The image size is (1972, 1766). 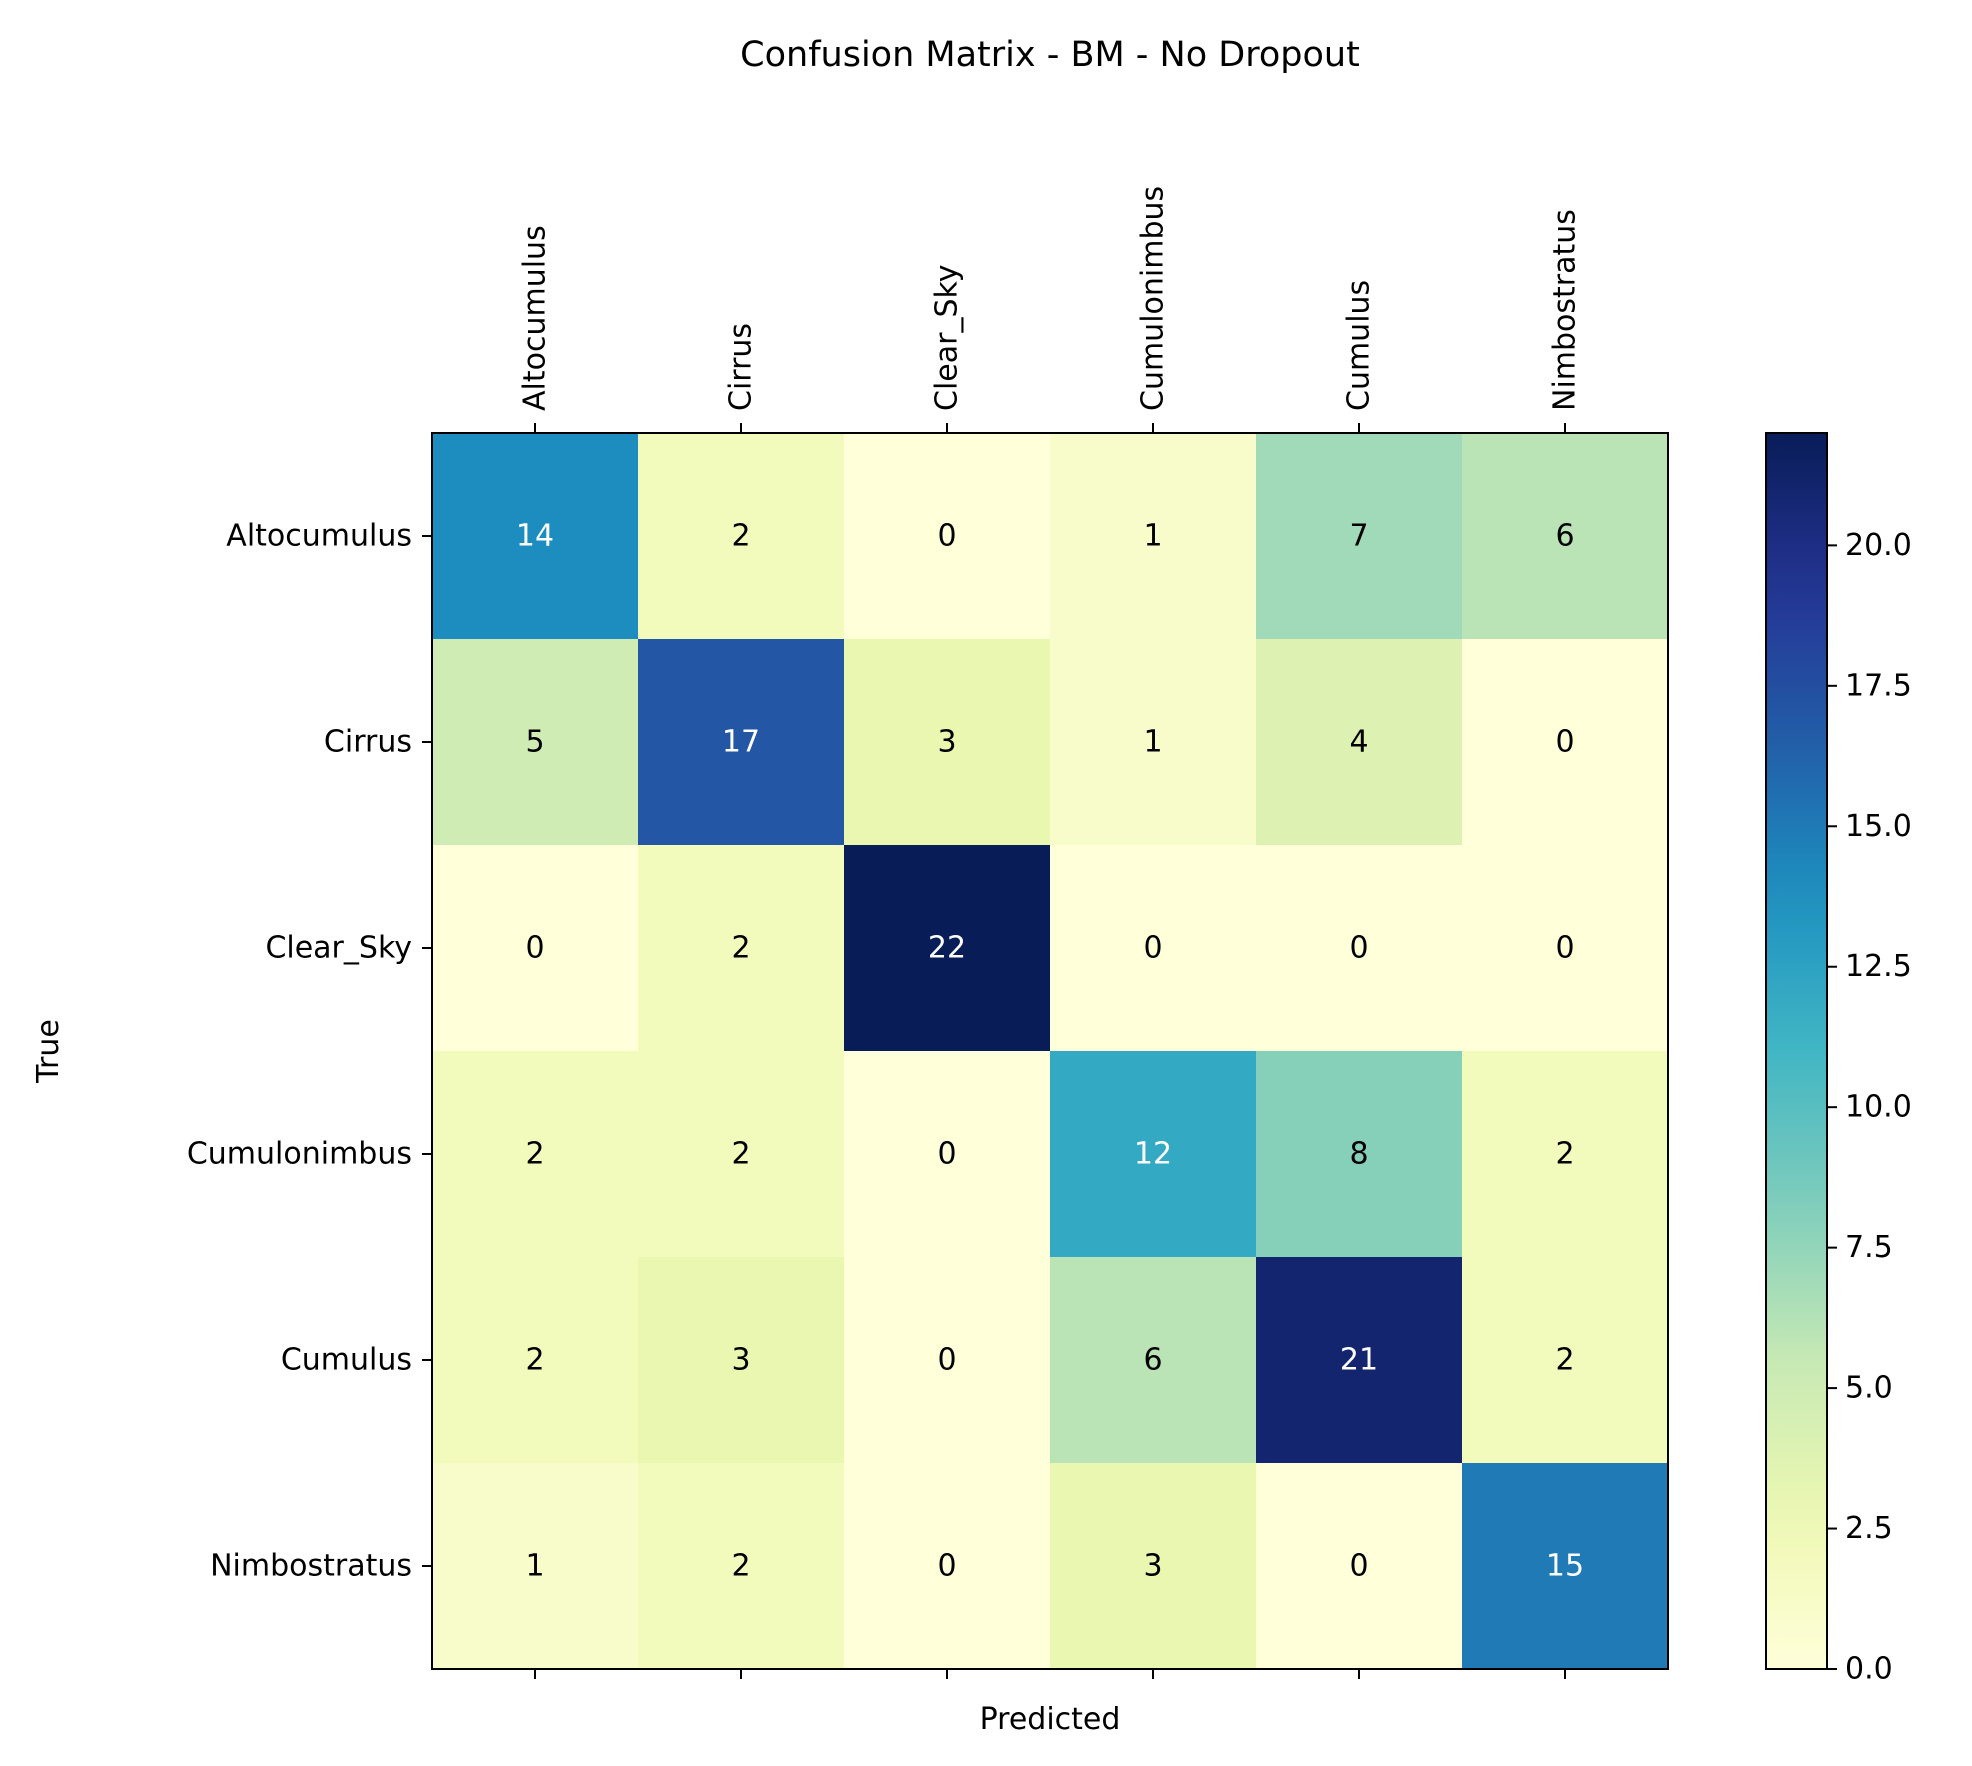 I want to click on x-tick-label: Altocumulus, so click(x=535, y=318).